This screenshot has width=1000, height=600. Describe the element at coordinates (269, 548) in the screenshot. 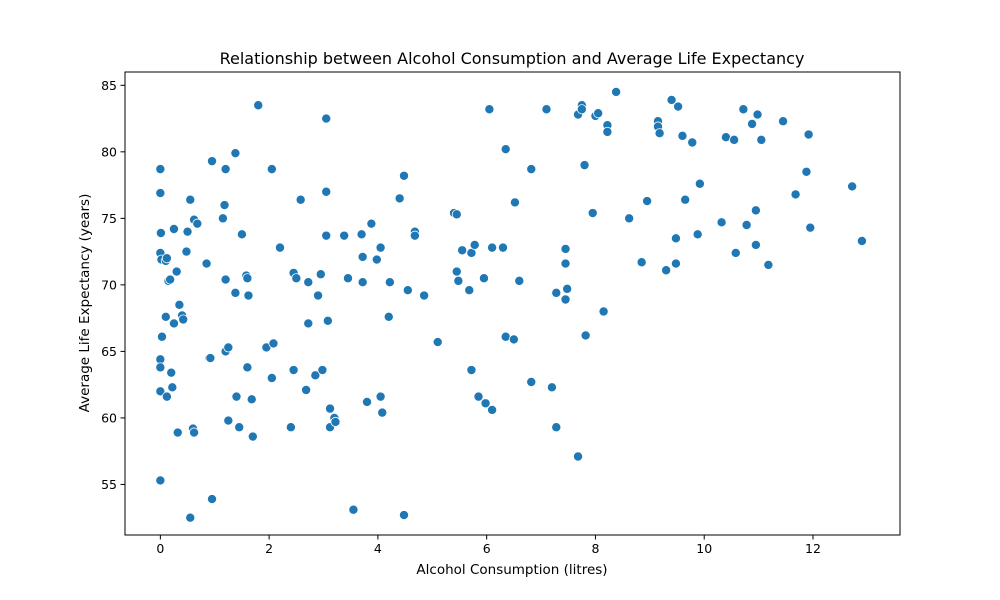

I see `x-tick-label: 2` at that location.